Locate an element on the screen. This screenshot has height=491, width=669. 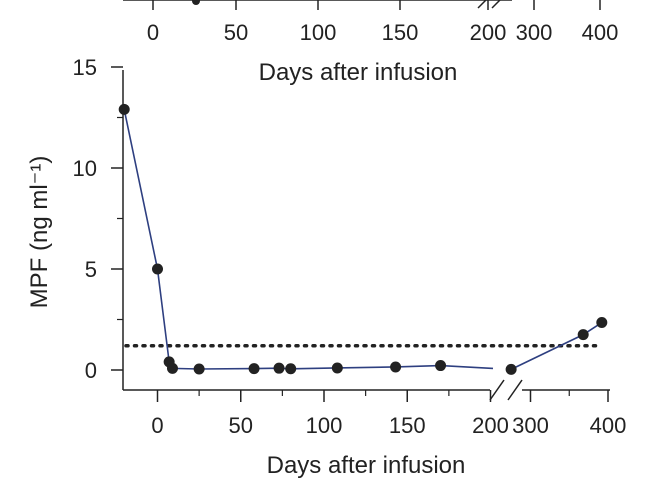
top-x-tick-label: 0 is located at coordinates (153, 32).